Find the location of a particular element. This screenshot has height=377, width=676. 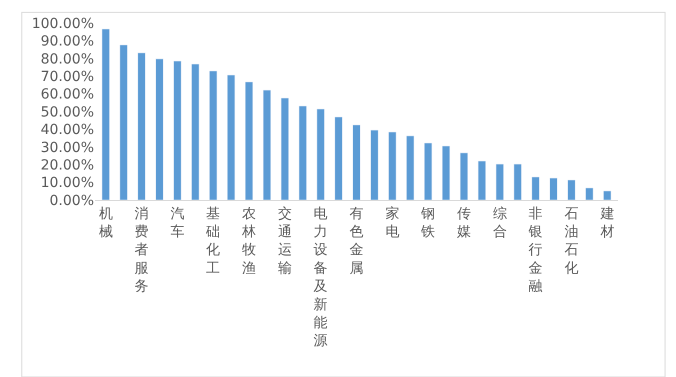

x-tick-label: 有色金属 is located at coordinates (357, 241).